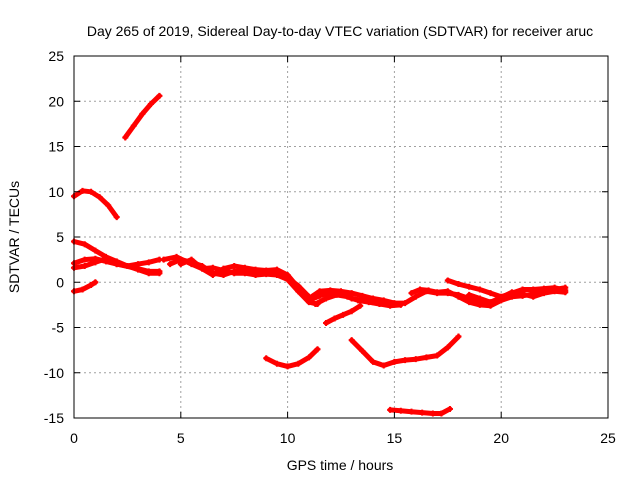 The width and height of the screenshot is (640, 480). I want to click on x-tick-label: 25, so click(608, 438).